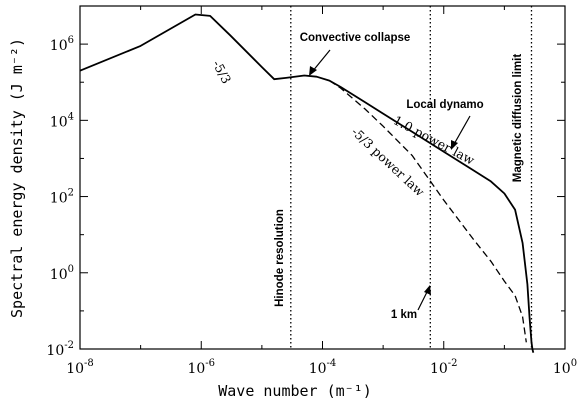  What do you see at coordinates (60, 349) in the screenshot?
I see `y-tick-label: 10⁻²` at bounding box center [60, 349].